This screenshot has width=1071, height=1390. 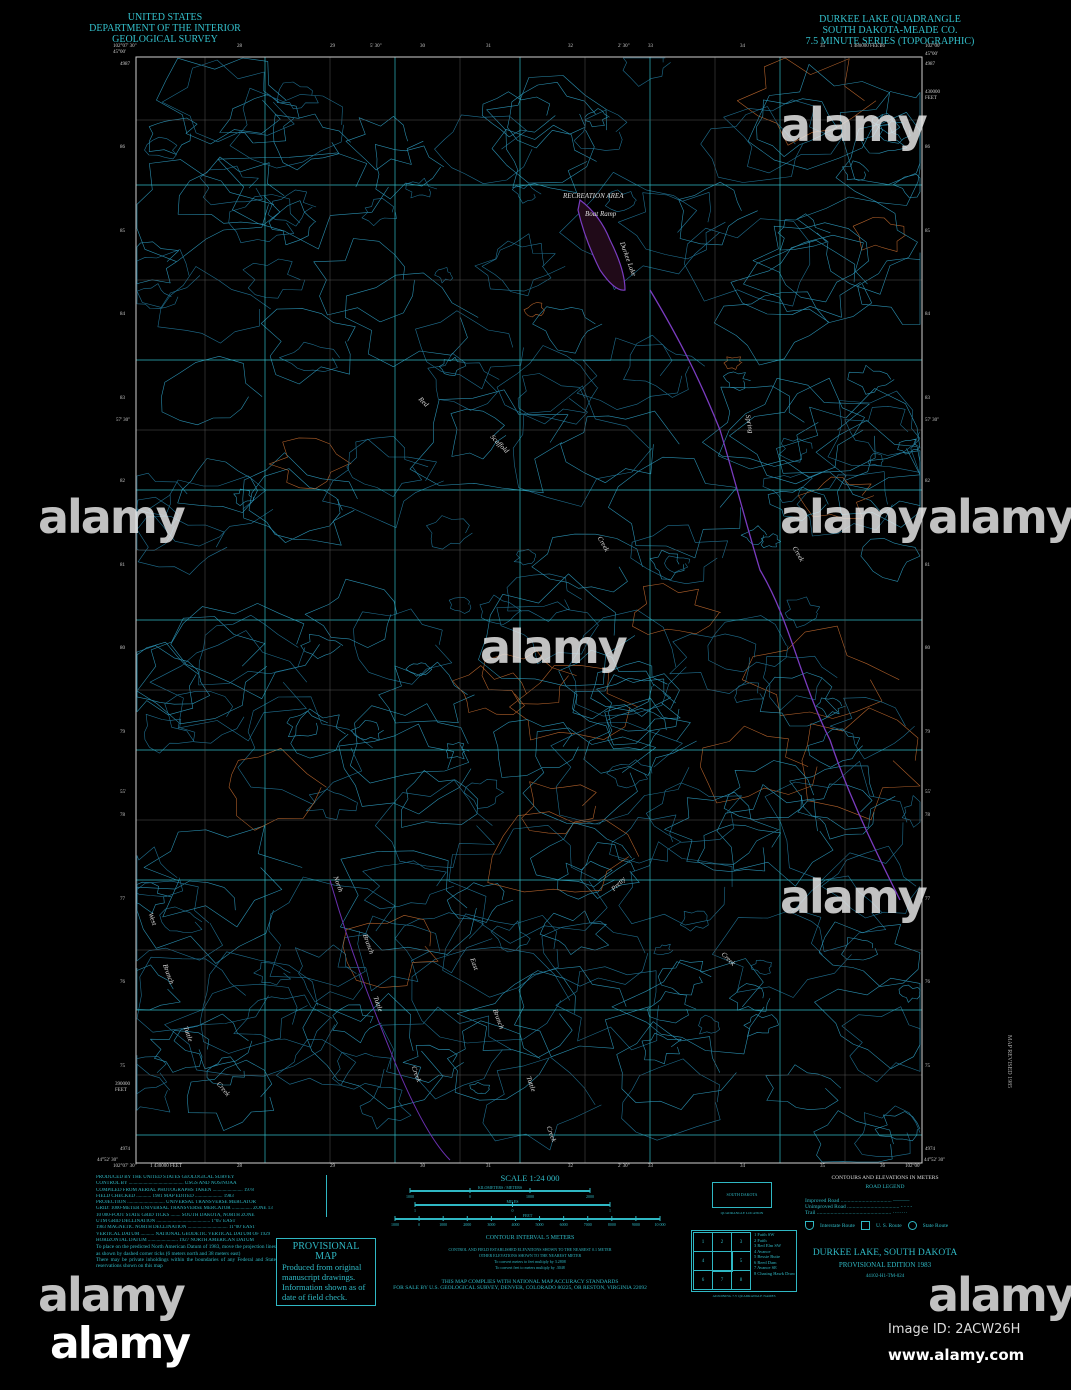 I want to click on corner-sw-lat: 44°52' 30", so click(x=108, y=1160).